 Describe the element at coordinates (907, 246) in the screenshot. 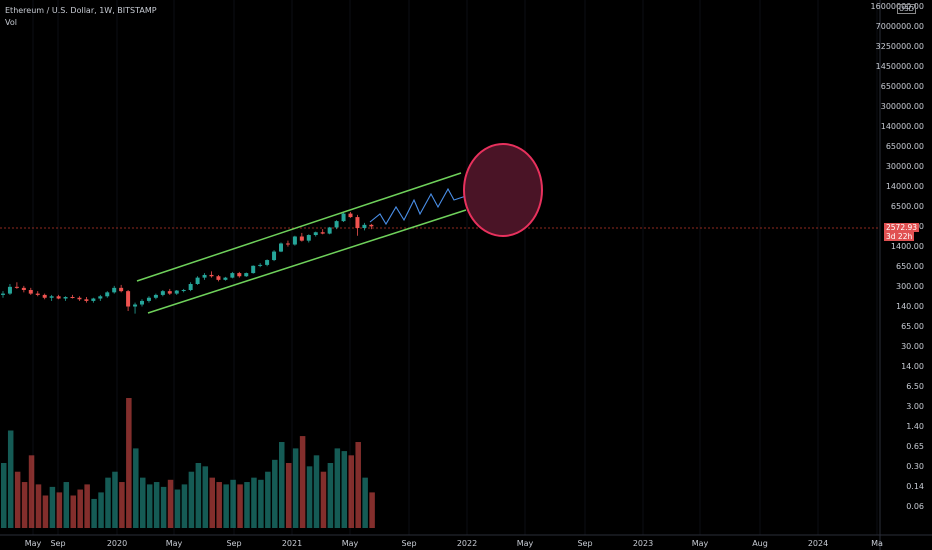

I see `price-axis-label: 1400.00` at that location.